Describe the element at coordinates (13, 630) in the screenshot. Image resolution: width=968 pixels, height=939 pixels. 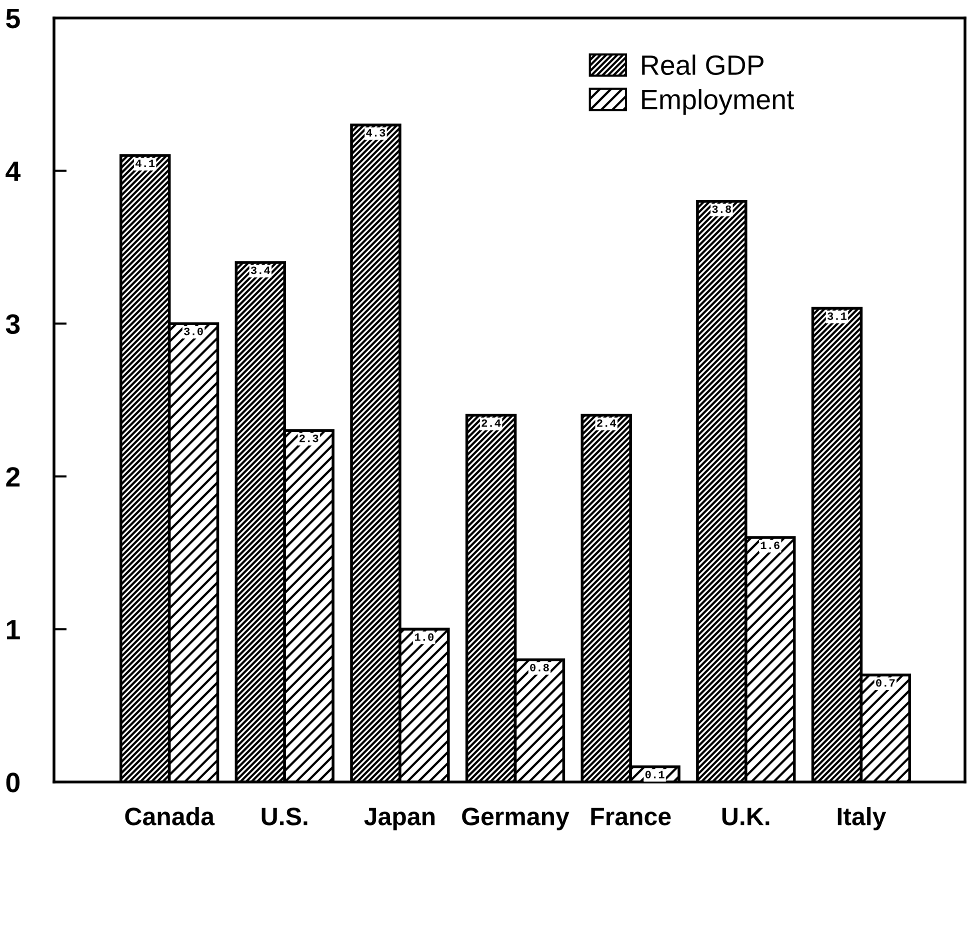
I see `y-tick-label: 1` at that location.